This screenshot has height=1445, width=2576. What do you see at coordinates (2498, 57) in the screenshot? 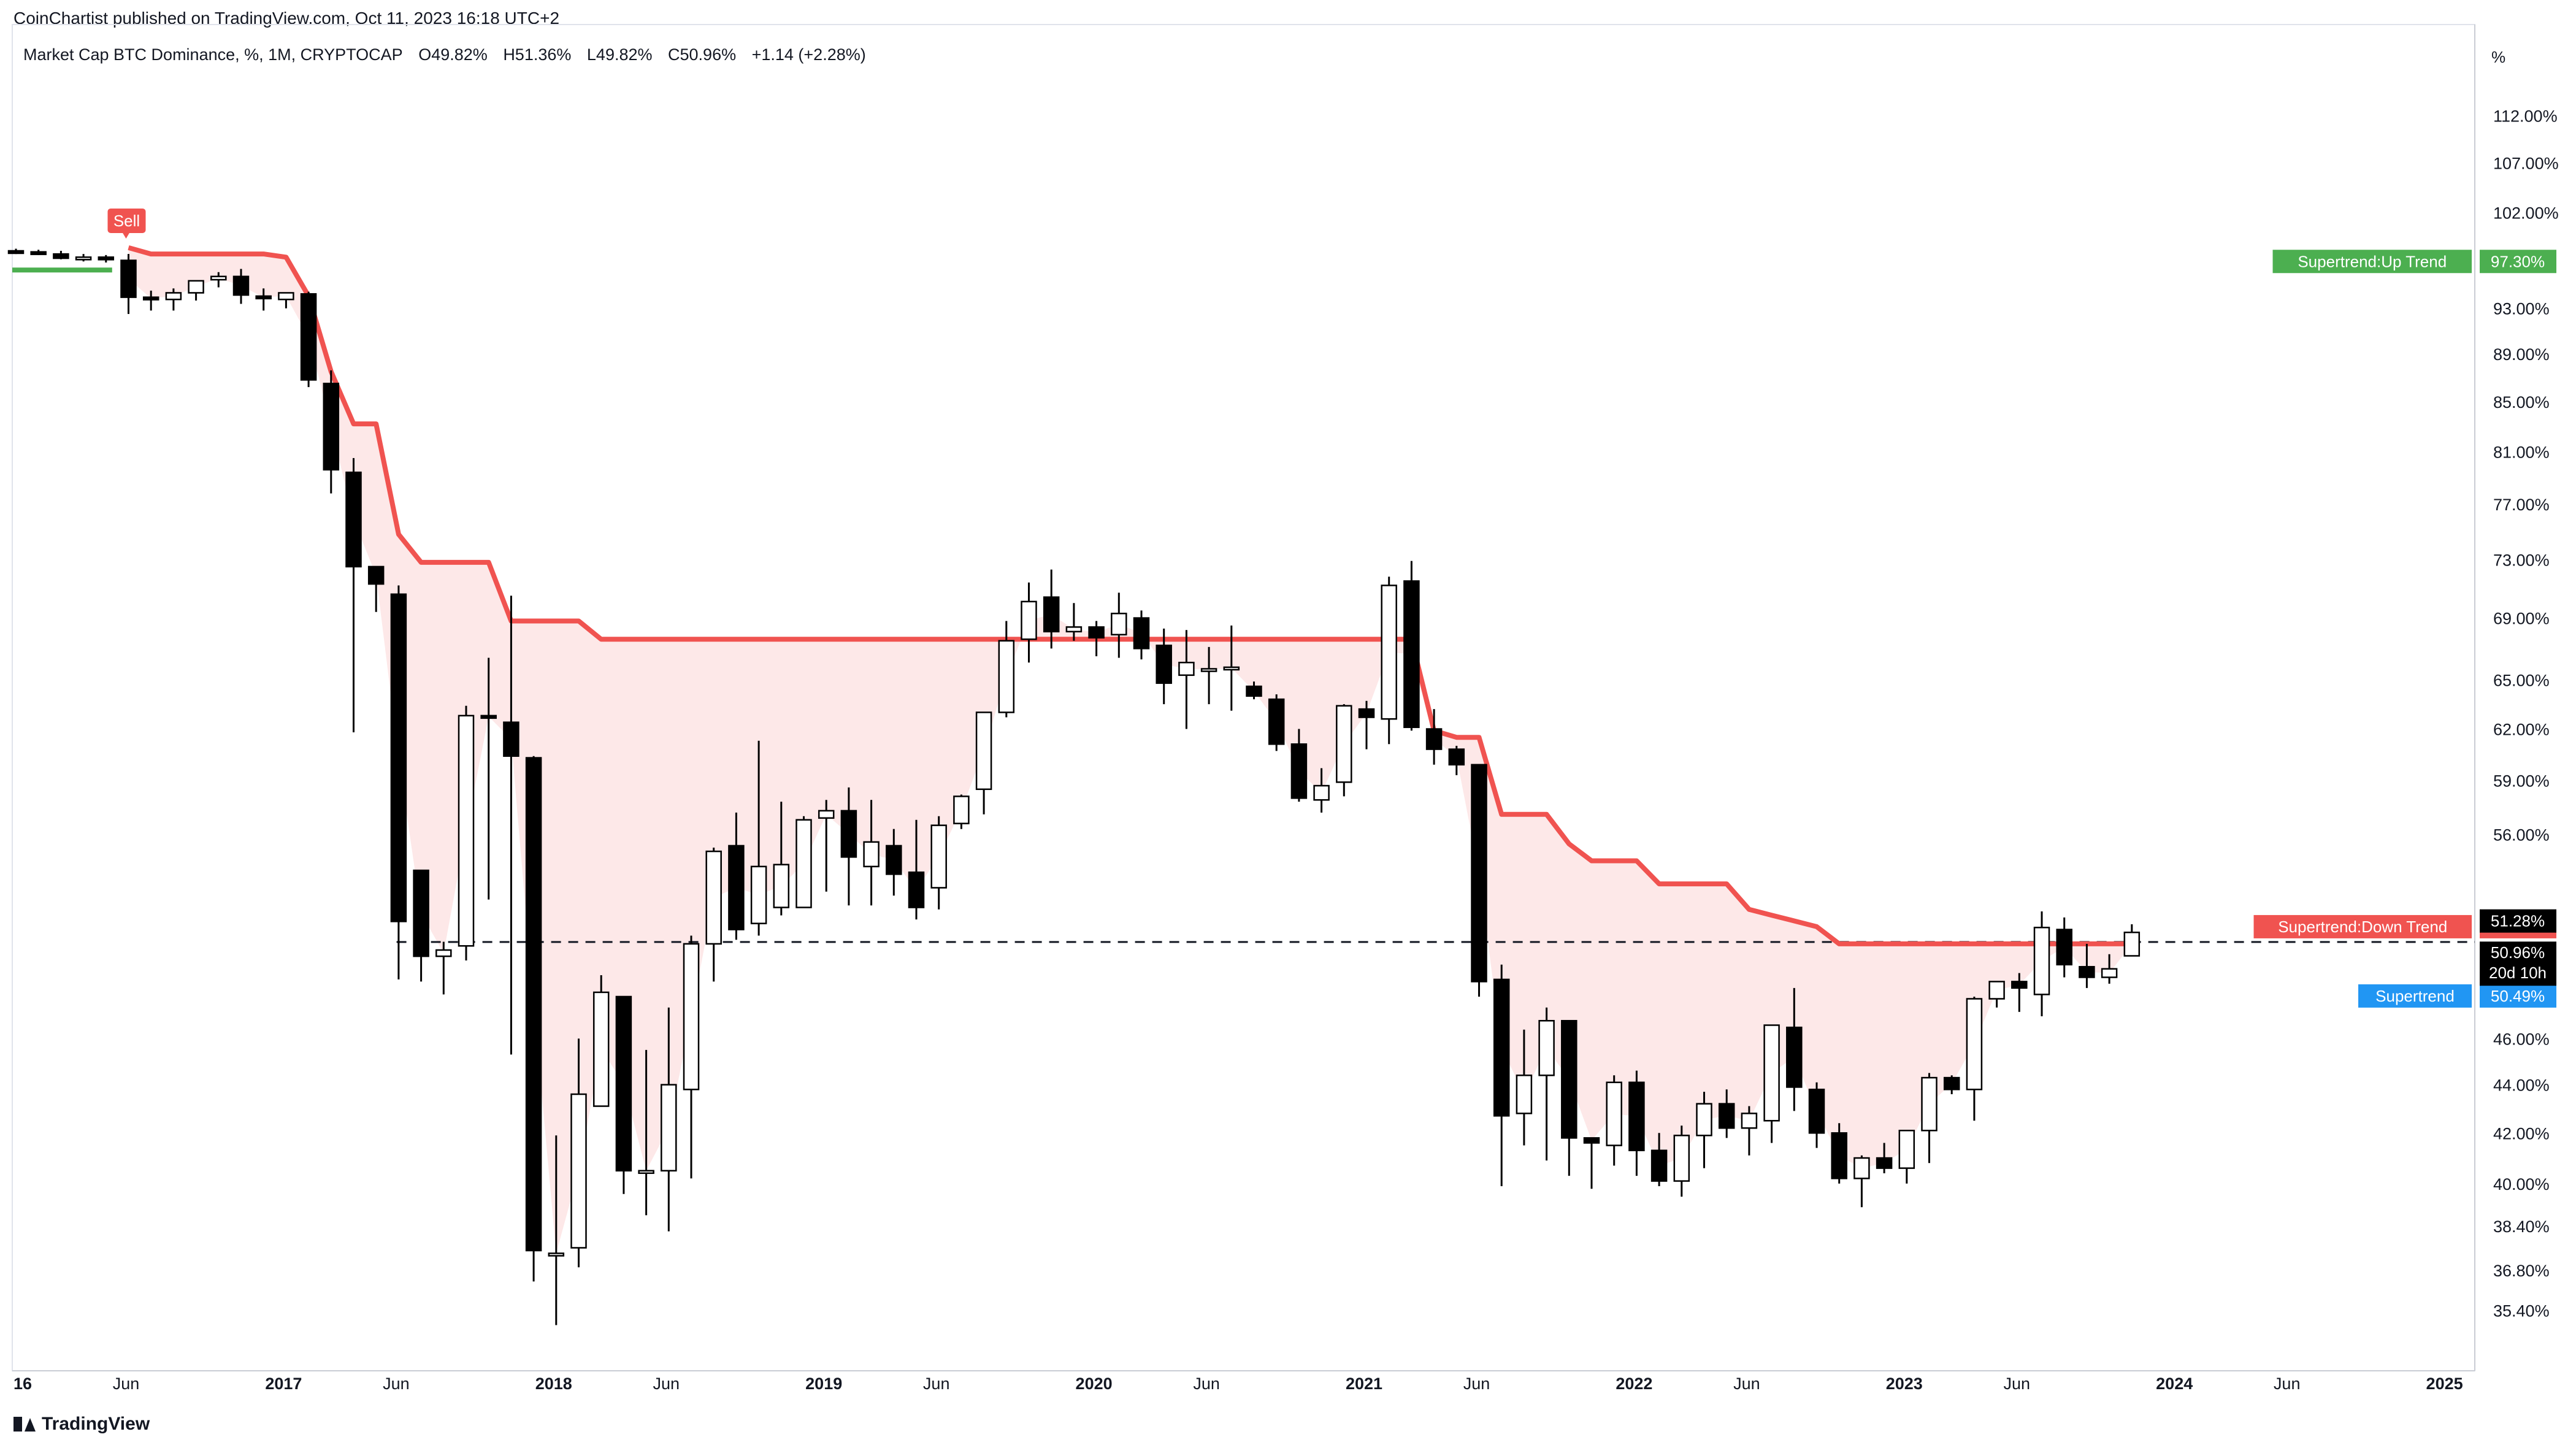
I see `price-scale-unit-button: %` at bounding box center [2498, 57].